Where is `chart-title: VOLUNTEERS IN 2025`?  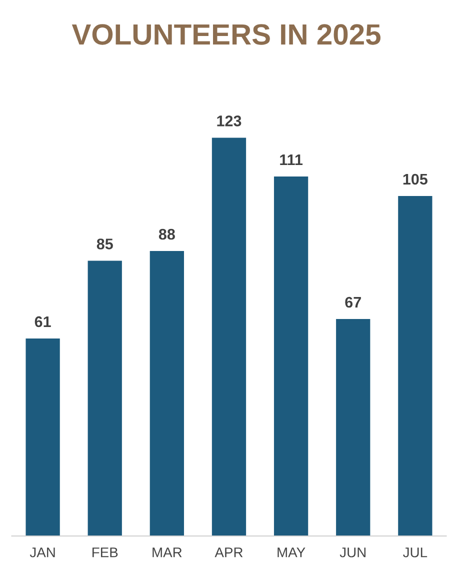
chart-title: VOLUNTEERS IN 2025 is located at coordinates (226, 34).